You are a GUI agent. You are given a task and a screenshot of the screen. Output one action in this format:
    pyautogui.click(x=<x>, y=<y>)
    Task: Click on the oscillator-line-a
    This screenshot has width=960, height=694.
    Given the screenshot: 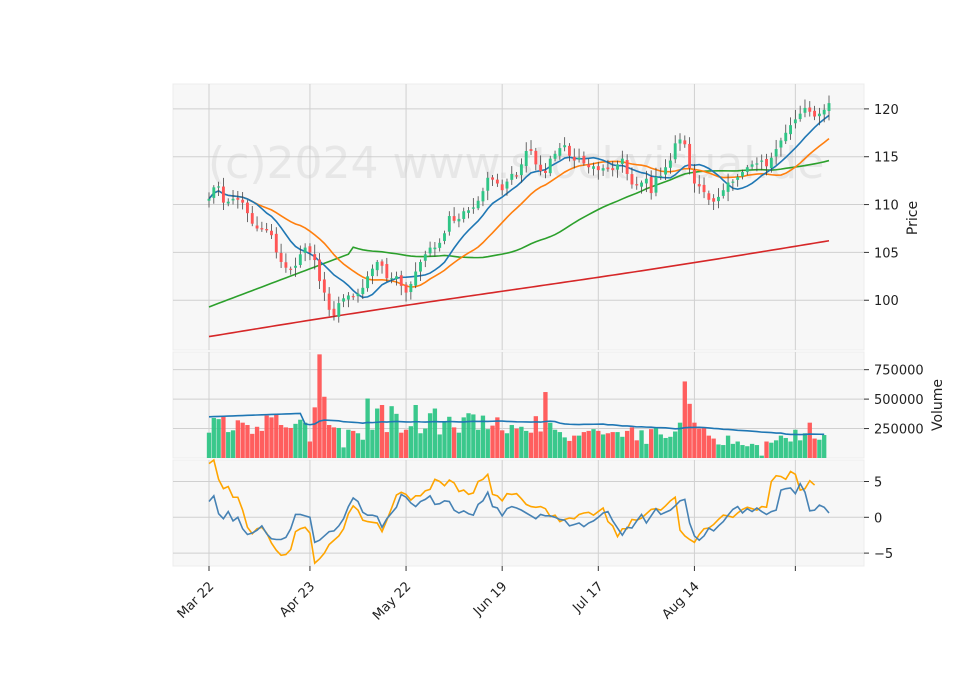 What is the action you would take?
    pyautogui.click(x=519, y=512)
    